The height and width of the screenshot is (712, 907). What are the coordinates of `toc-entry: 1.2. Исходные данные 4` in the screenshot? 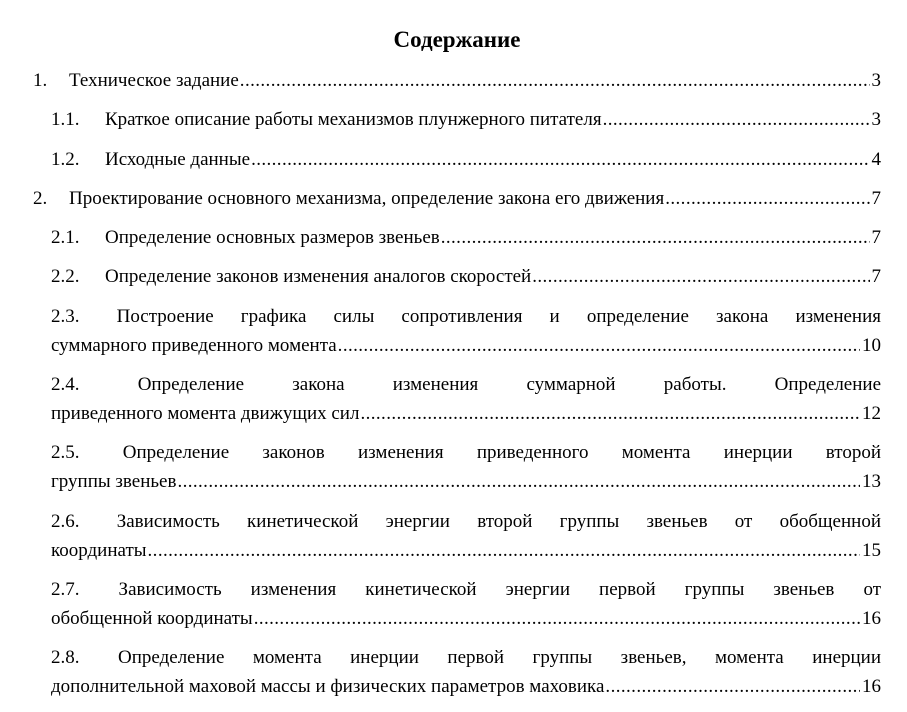 It's located at (453, 159).